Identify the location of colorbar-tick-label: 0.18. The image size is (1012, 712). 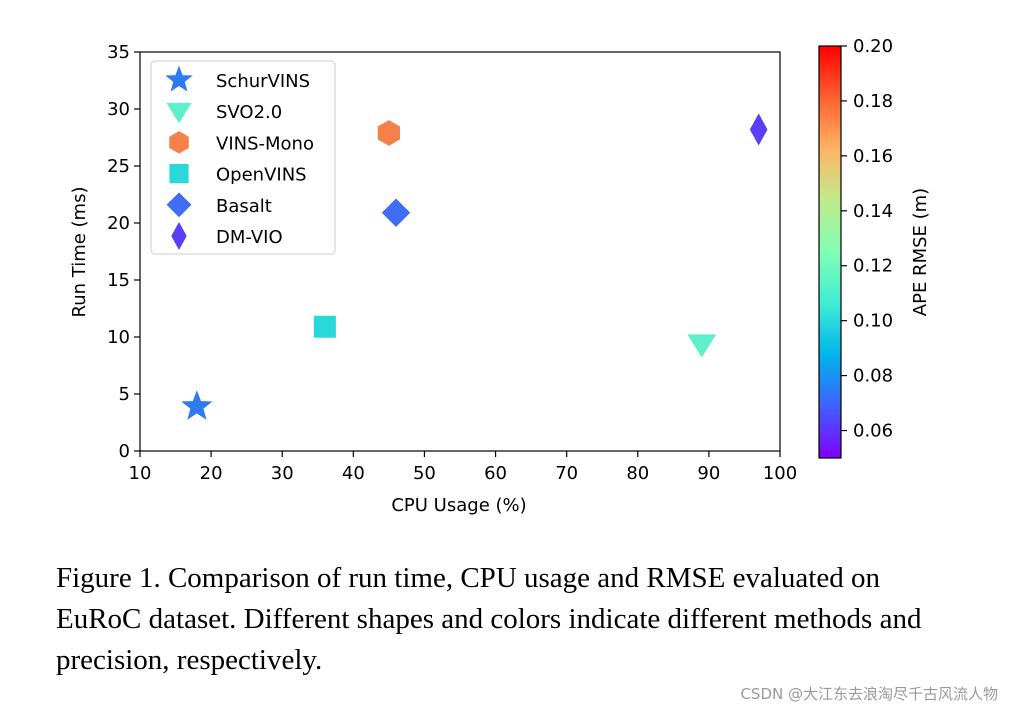
(873, 101).